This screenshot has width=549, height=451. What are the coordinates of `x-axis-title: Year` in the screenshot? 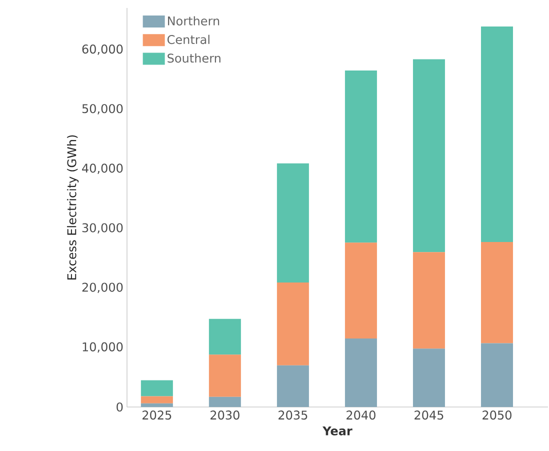 It's located at (337, 431).